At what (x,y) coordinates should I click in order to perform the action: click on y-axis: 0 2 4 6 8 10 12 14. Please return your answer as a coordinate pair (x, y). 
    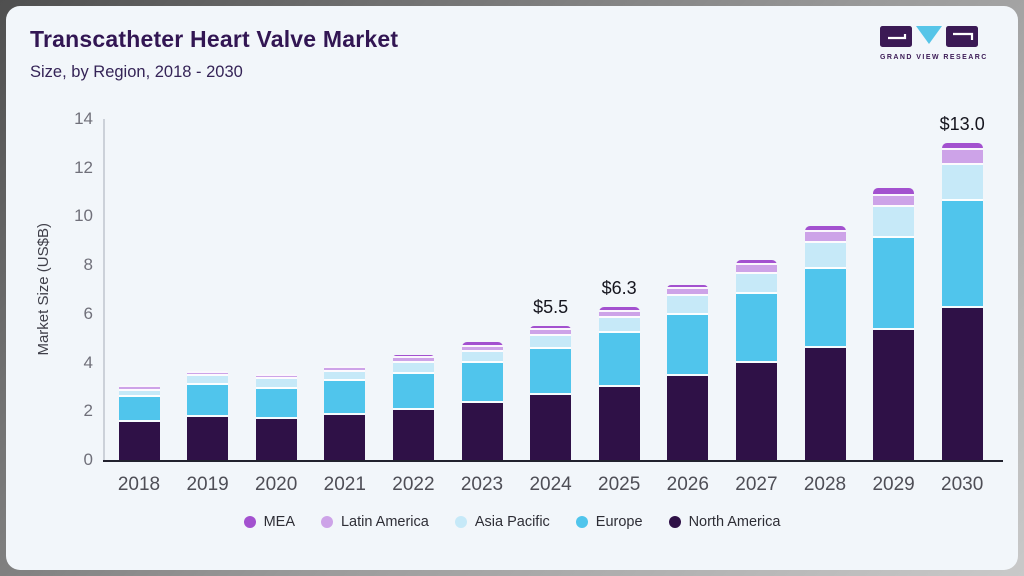
    Looking at the image, I should click on (49, 289).